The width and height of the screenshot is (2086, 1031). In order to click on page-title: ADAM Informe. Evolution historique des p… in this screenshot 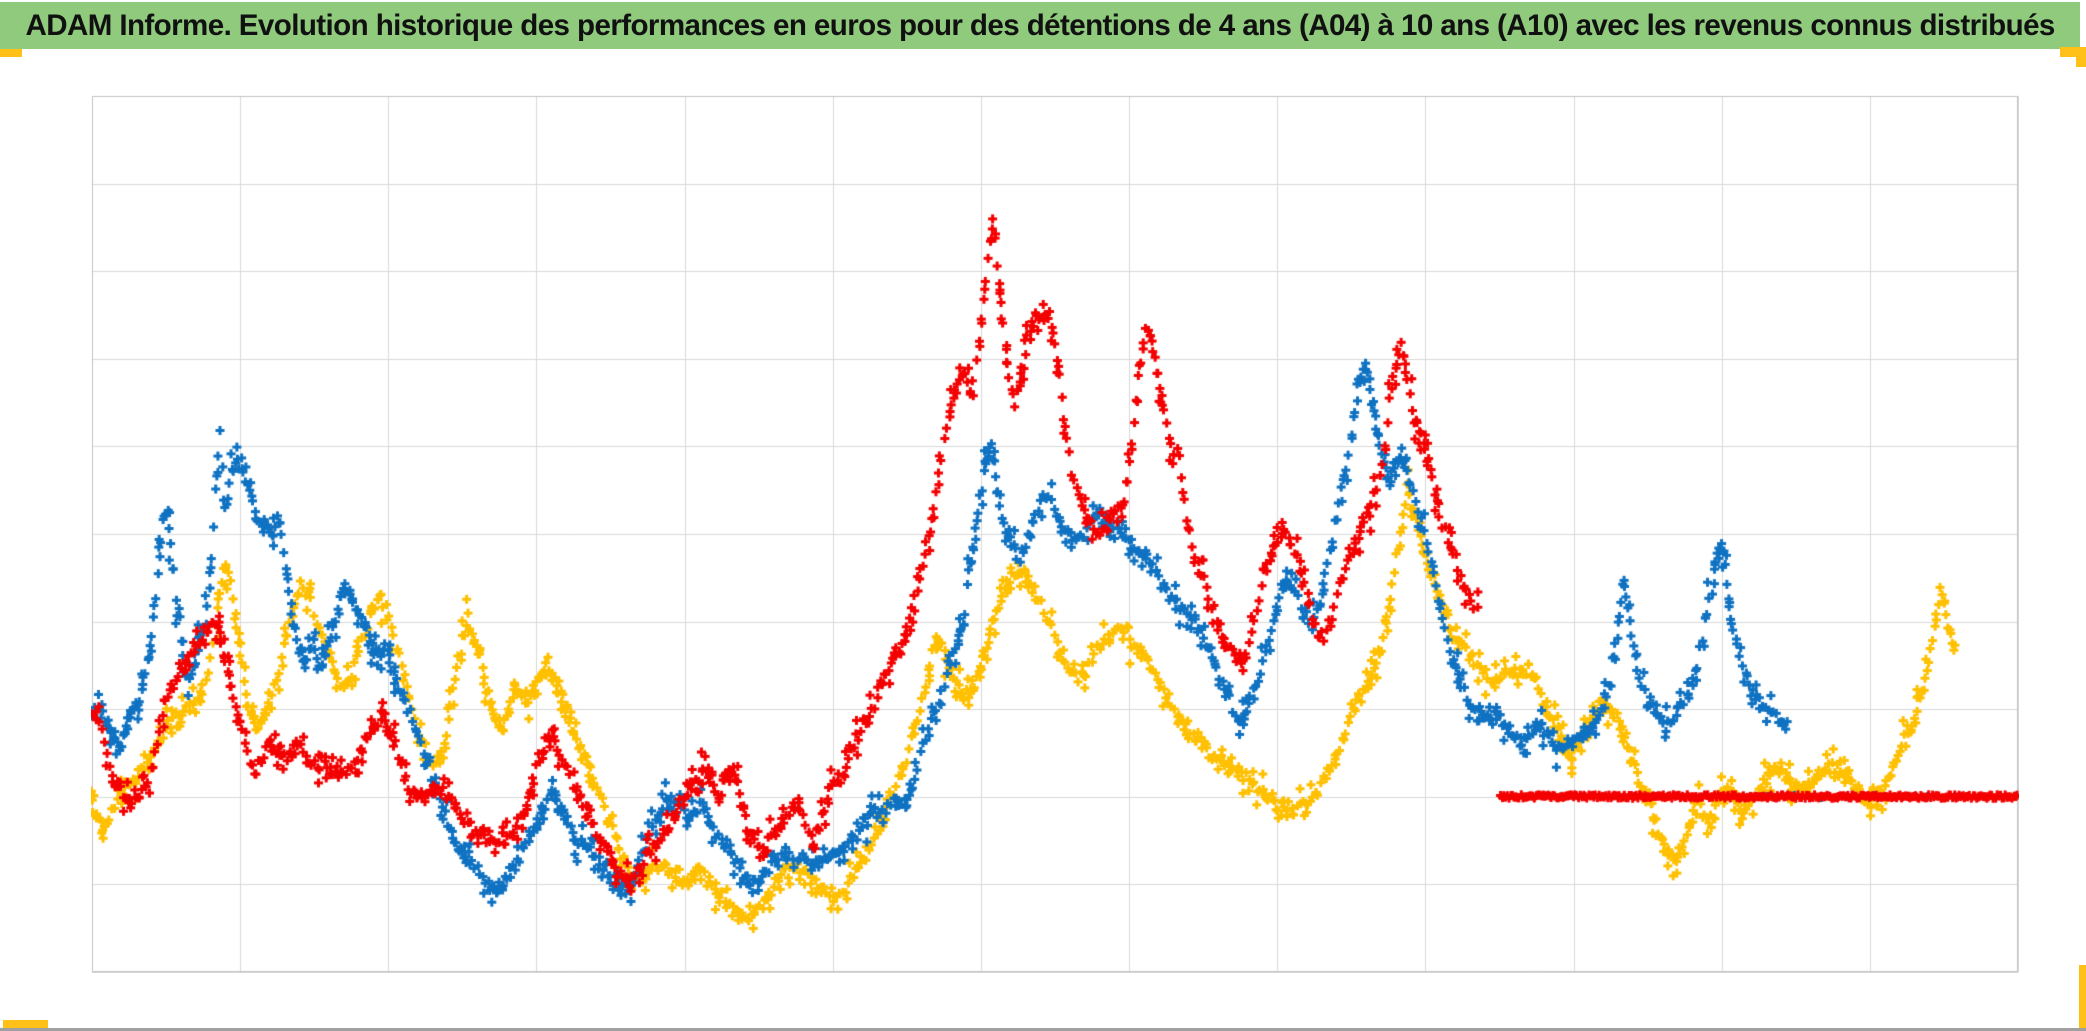, I will do `click(1040, 25)`.